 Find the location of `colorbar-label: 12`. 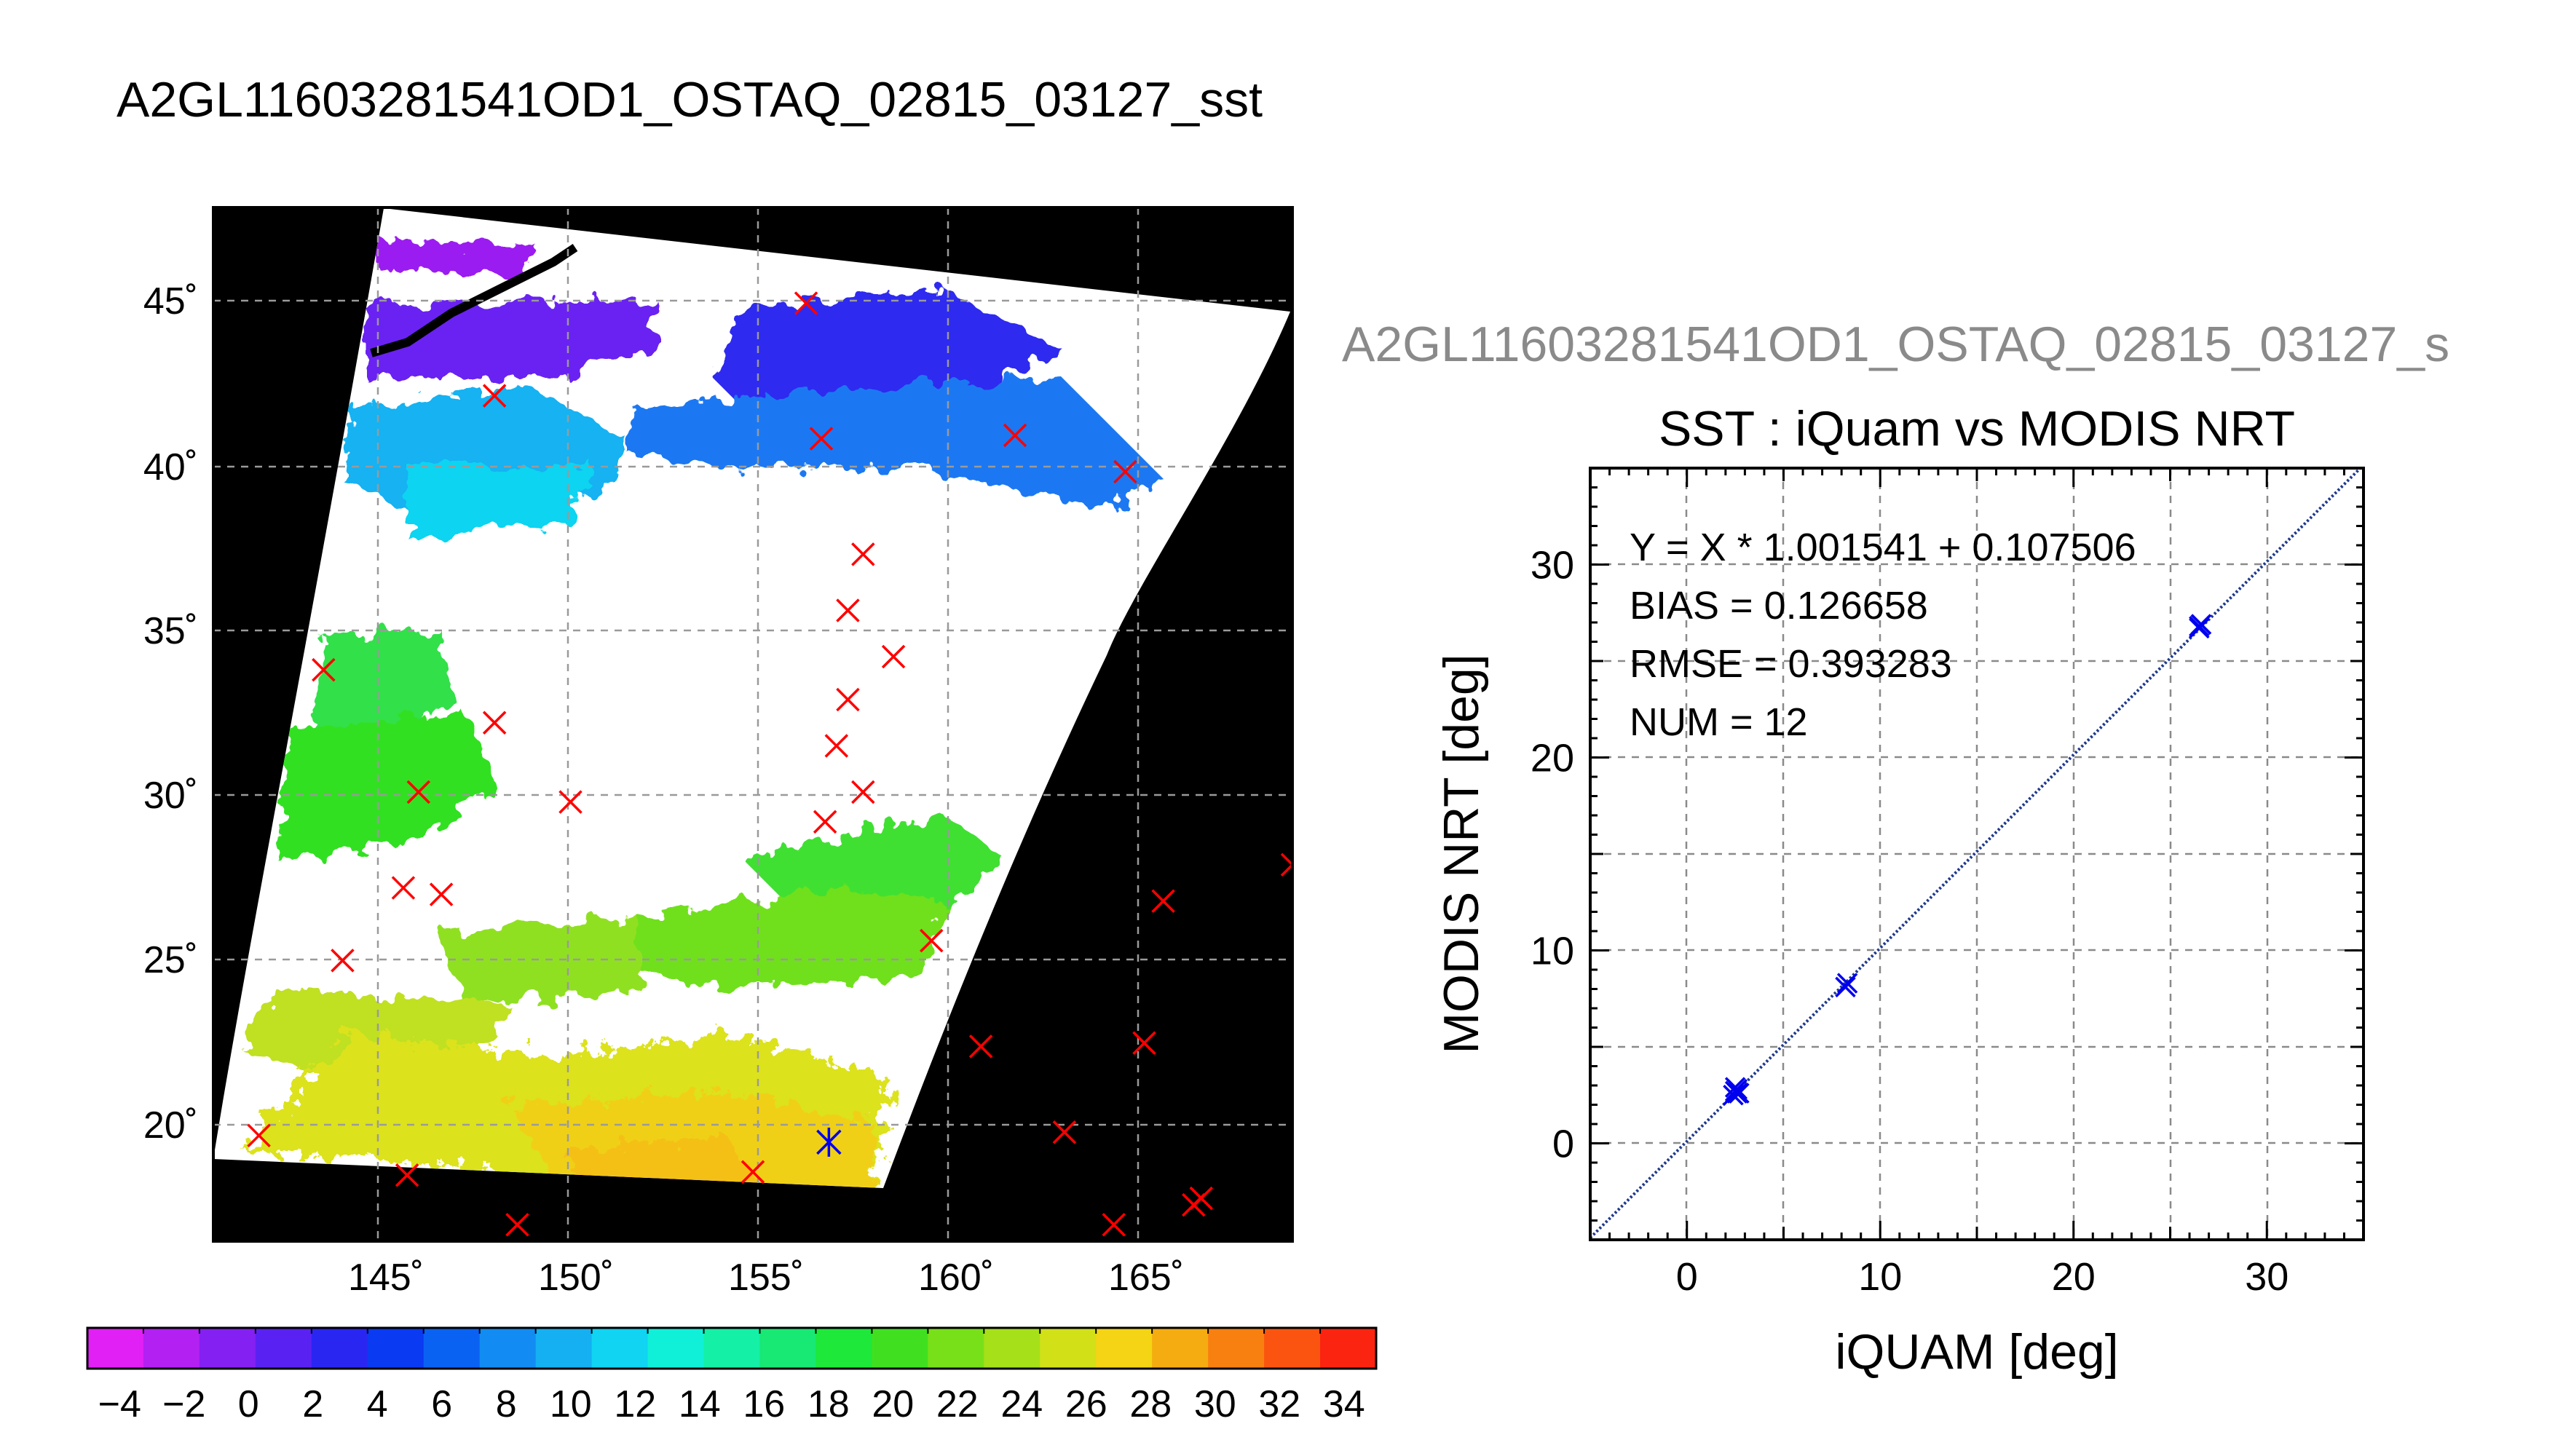

colorbar-label: 12 is located at coordinates (635, 1404).